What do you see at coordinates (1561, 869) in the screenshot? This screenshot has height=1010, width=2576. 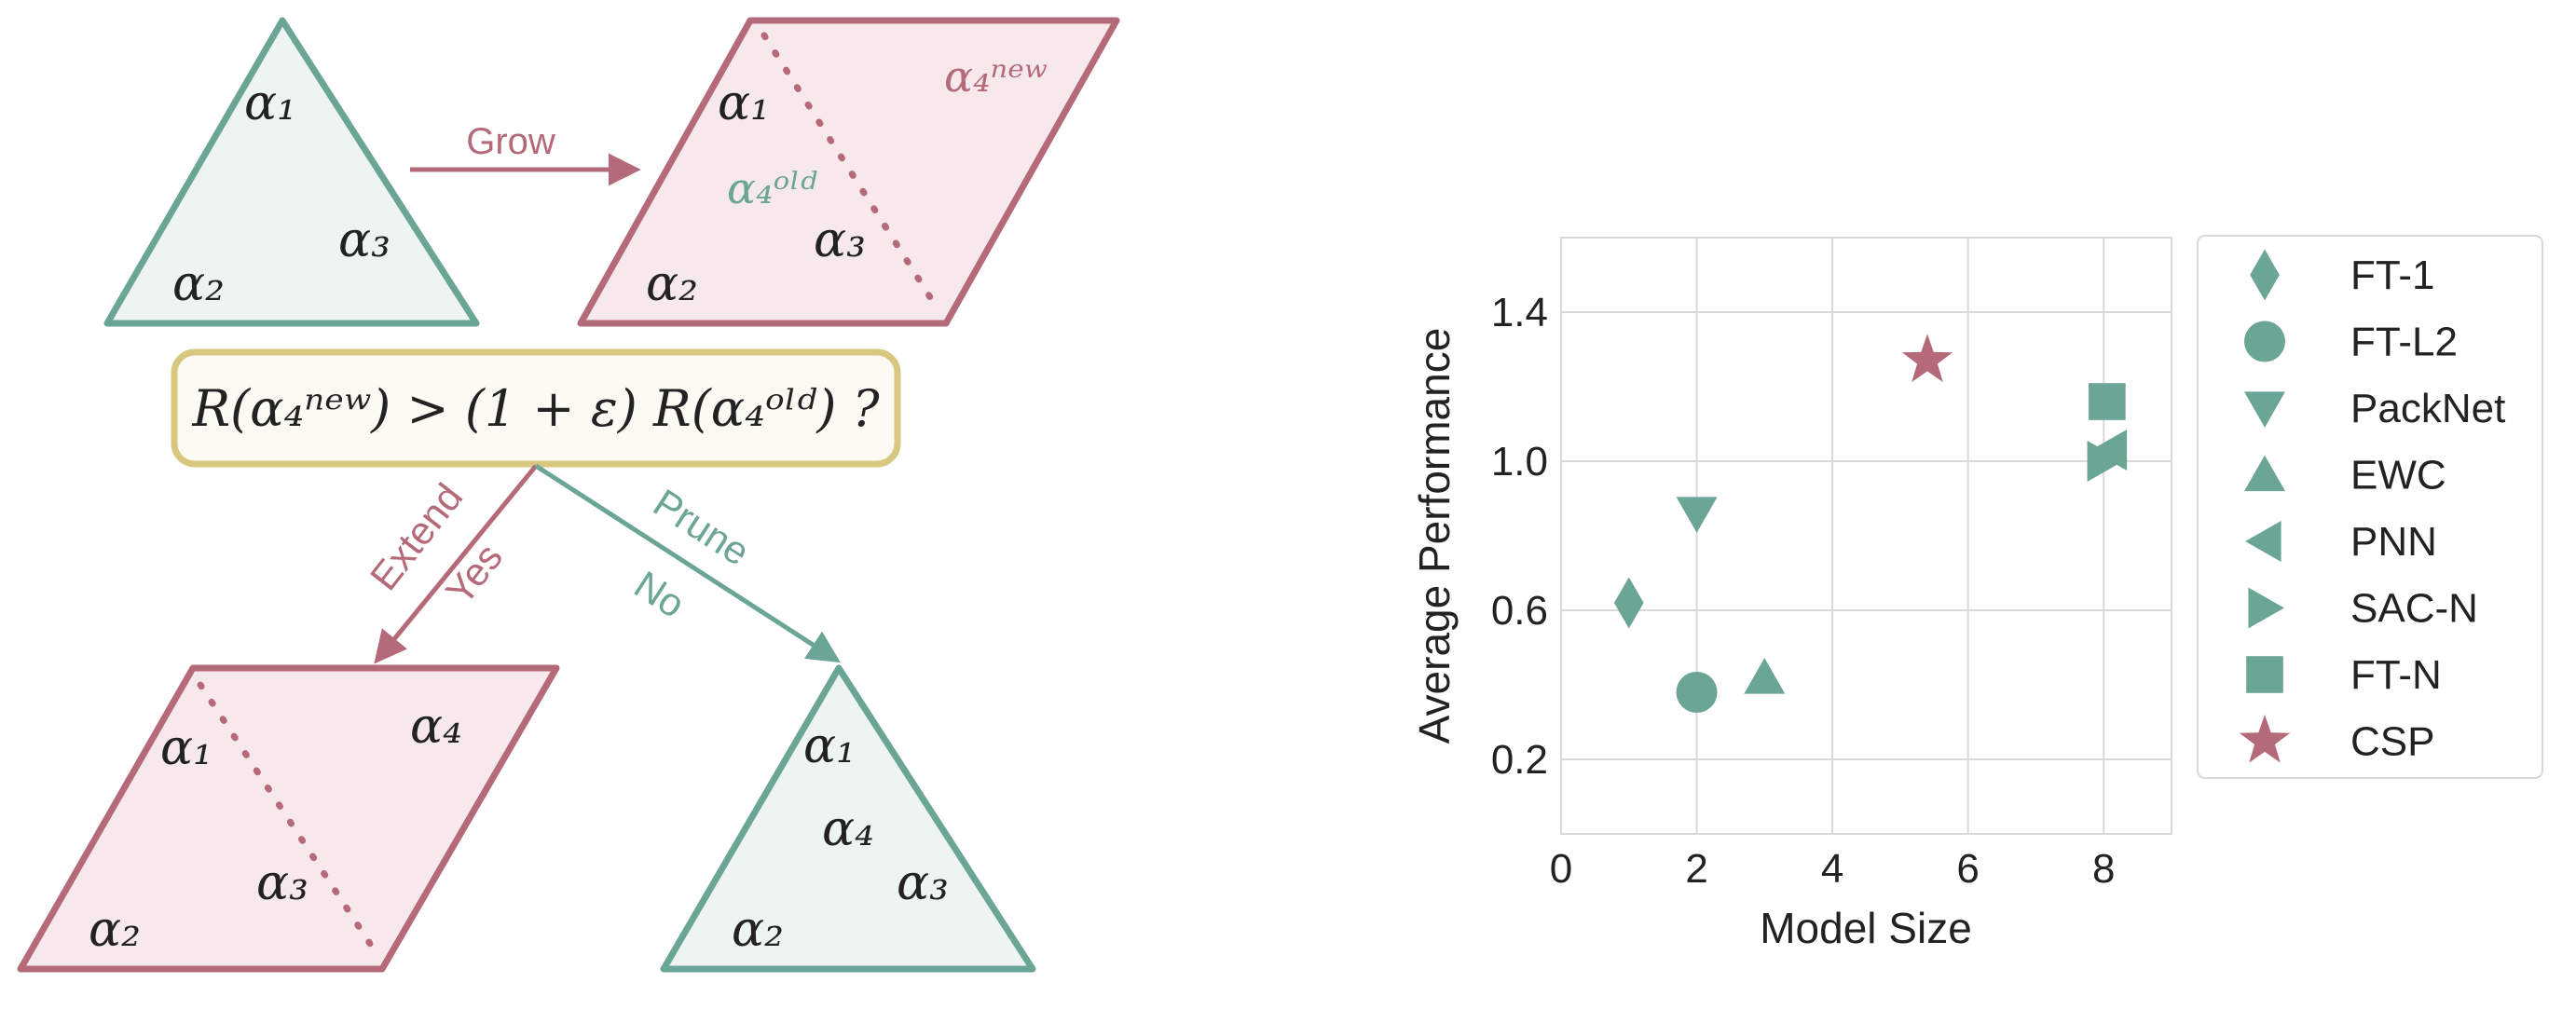 I see `x-tick-label: 0` at bounding box center [1561, 869].